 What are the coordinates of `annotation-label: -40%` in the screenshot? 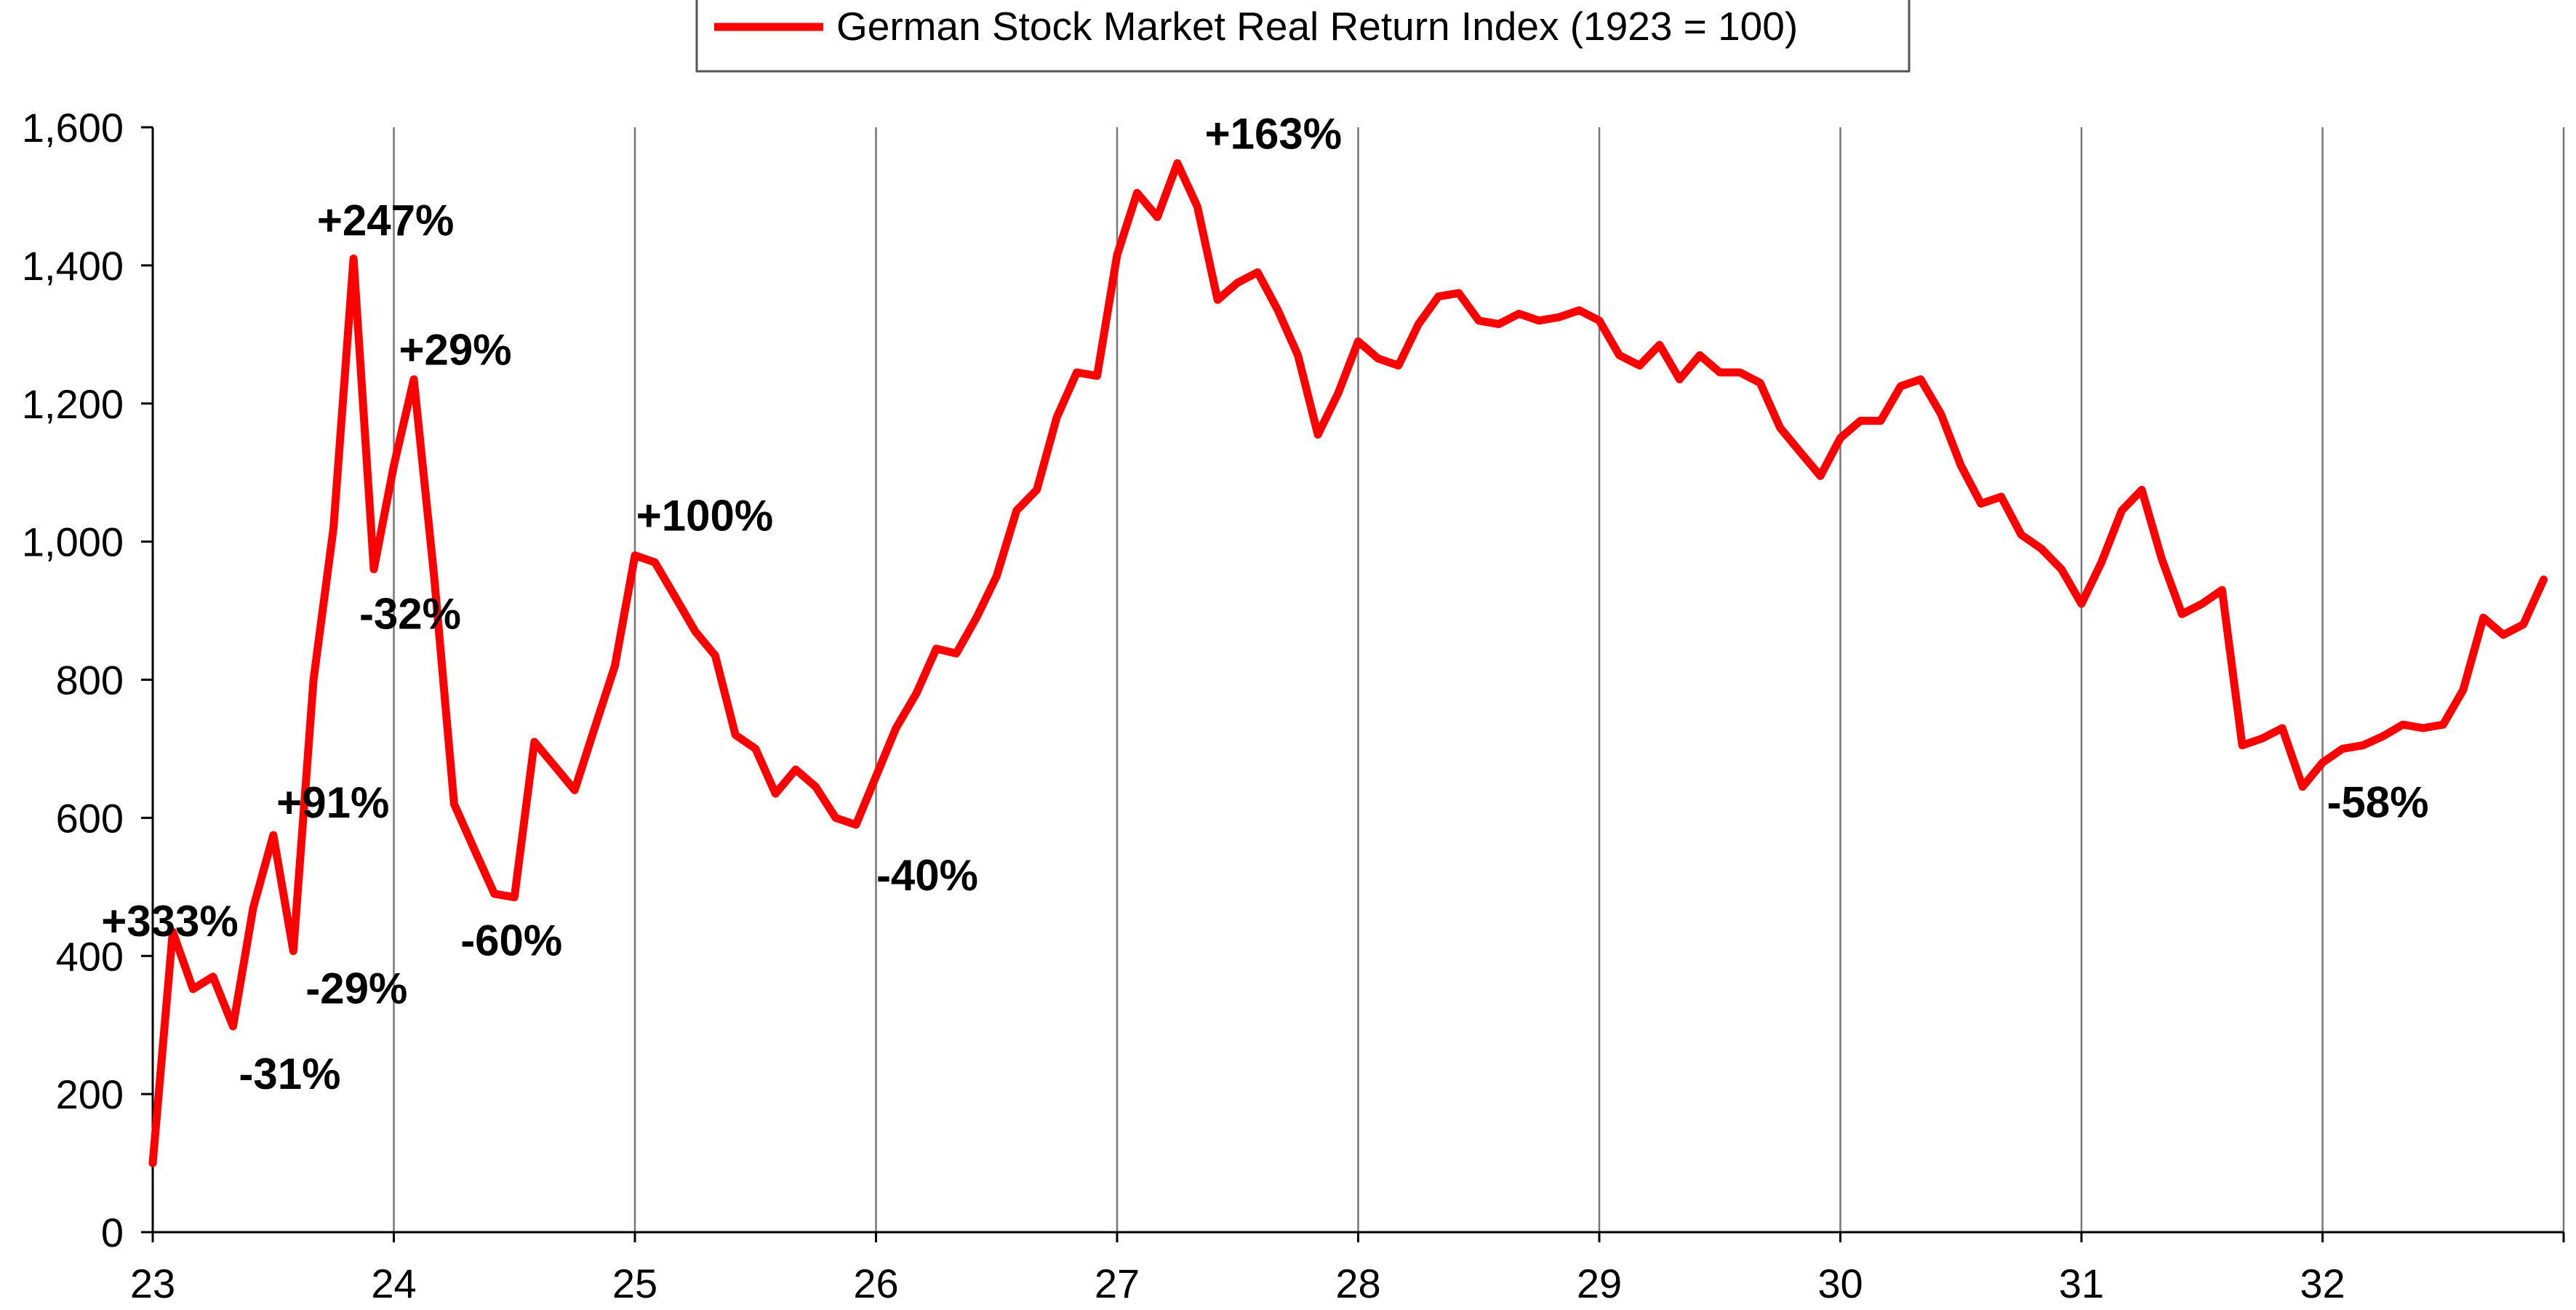 It's located at (927, 876).